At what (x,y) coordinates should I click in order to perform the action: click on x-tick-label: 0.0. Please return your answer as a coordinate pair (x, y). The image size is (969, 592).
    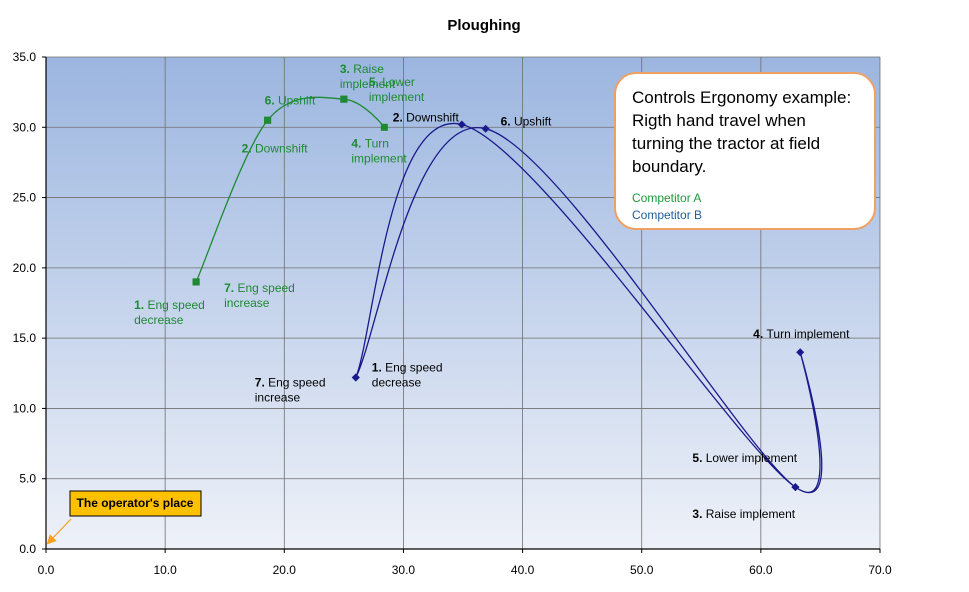
    Looking at the image, I should click on (46, 570).